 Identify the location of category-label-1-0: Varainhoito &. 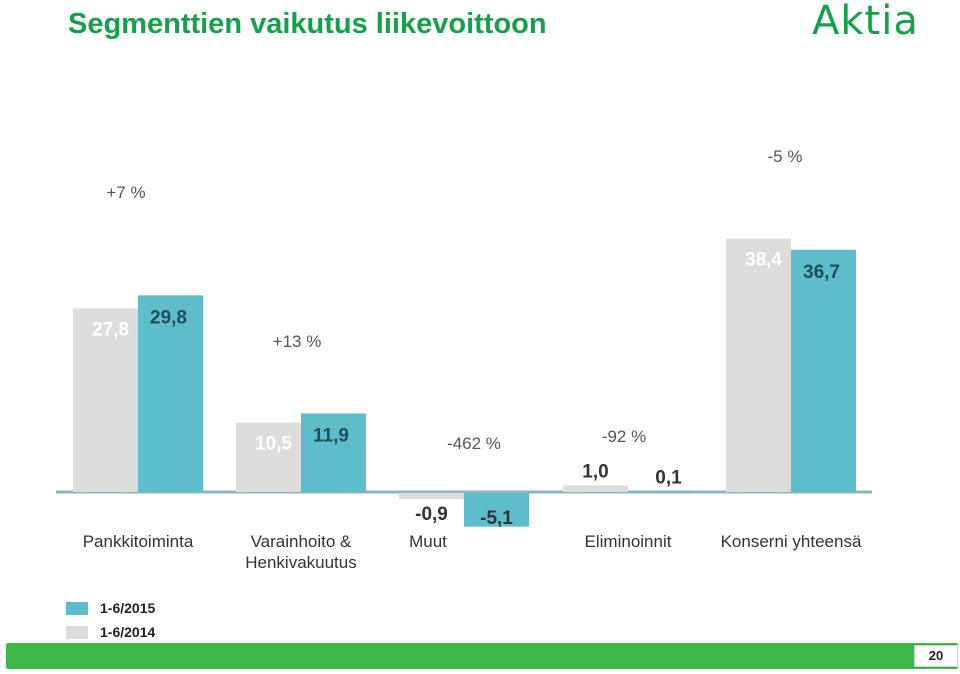
(301, 541).